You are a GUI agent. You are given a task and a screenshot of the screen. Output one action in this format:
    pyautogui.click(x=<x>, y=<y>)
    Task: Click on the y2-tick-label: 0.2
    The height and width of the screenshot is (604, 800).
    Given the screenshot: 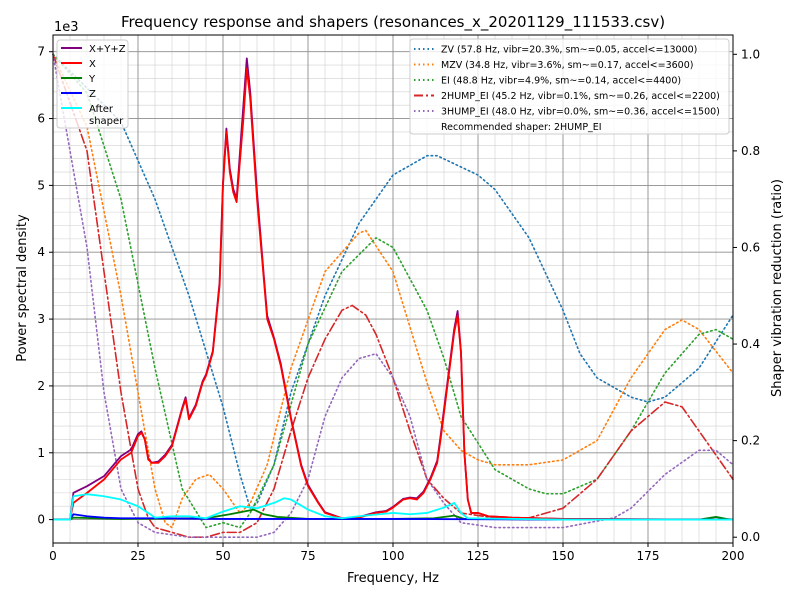 What is the action you would take?
    pyautogui.click(x=750, y=441)
    